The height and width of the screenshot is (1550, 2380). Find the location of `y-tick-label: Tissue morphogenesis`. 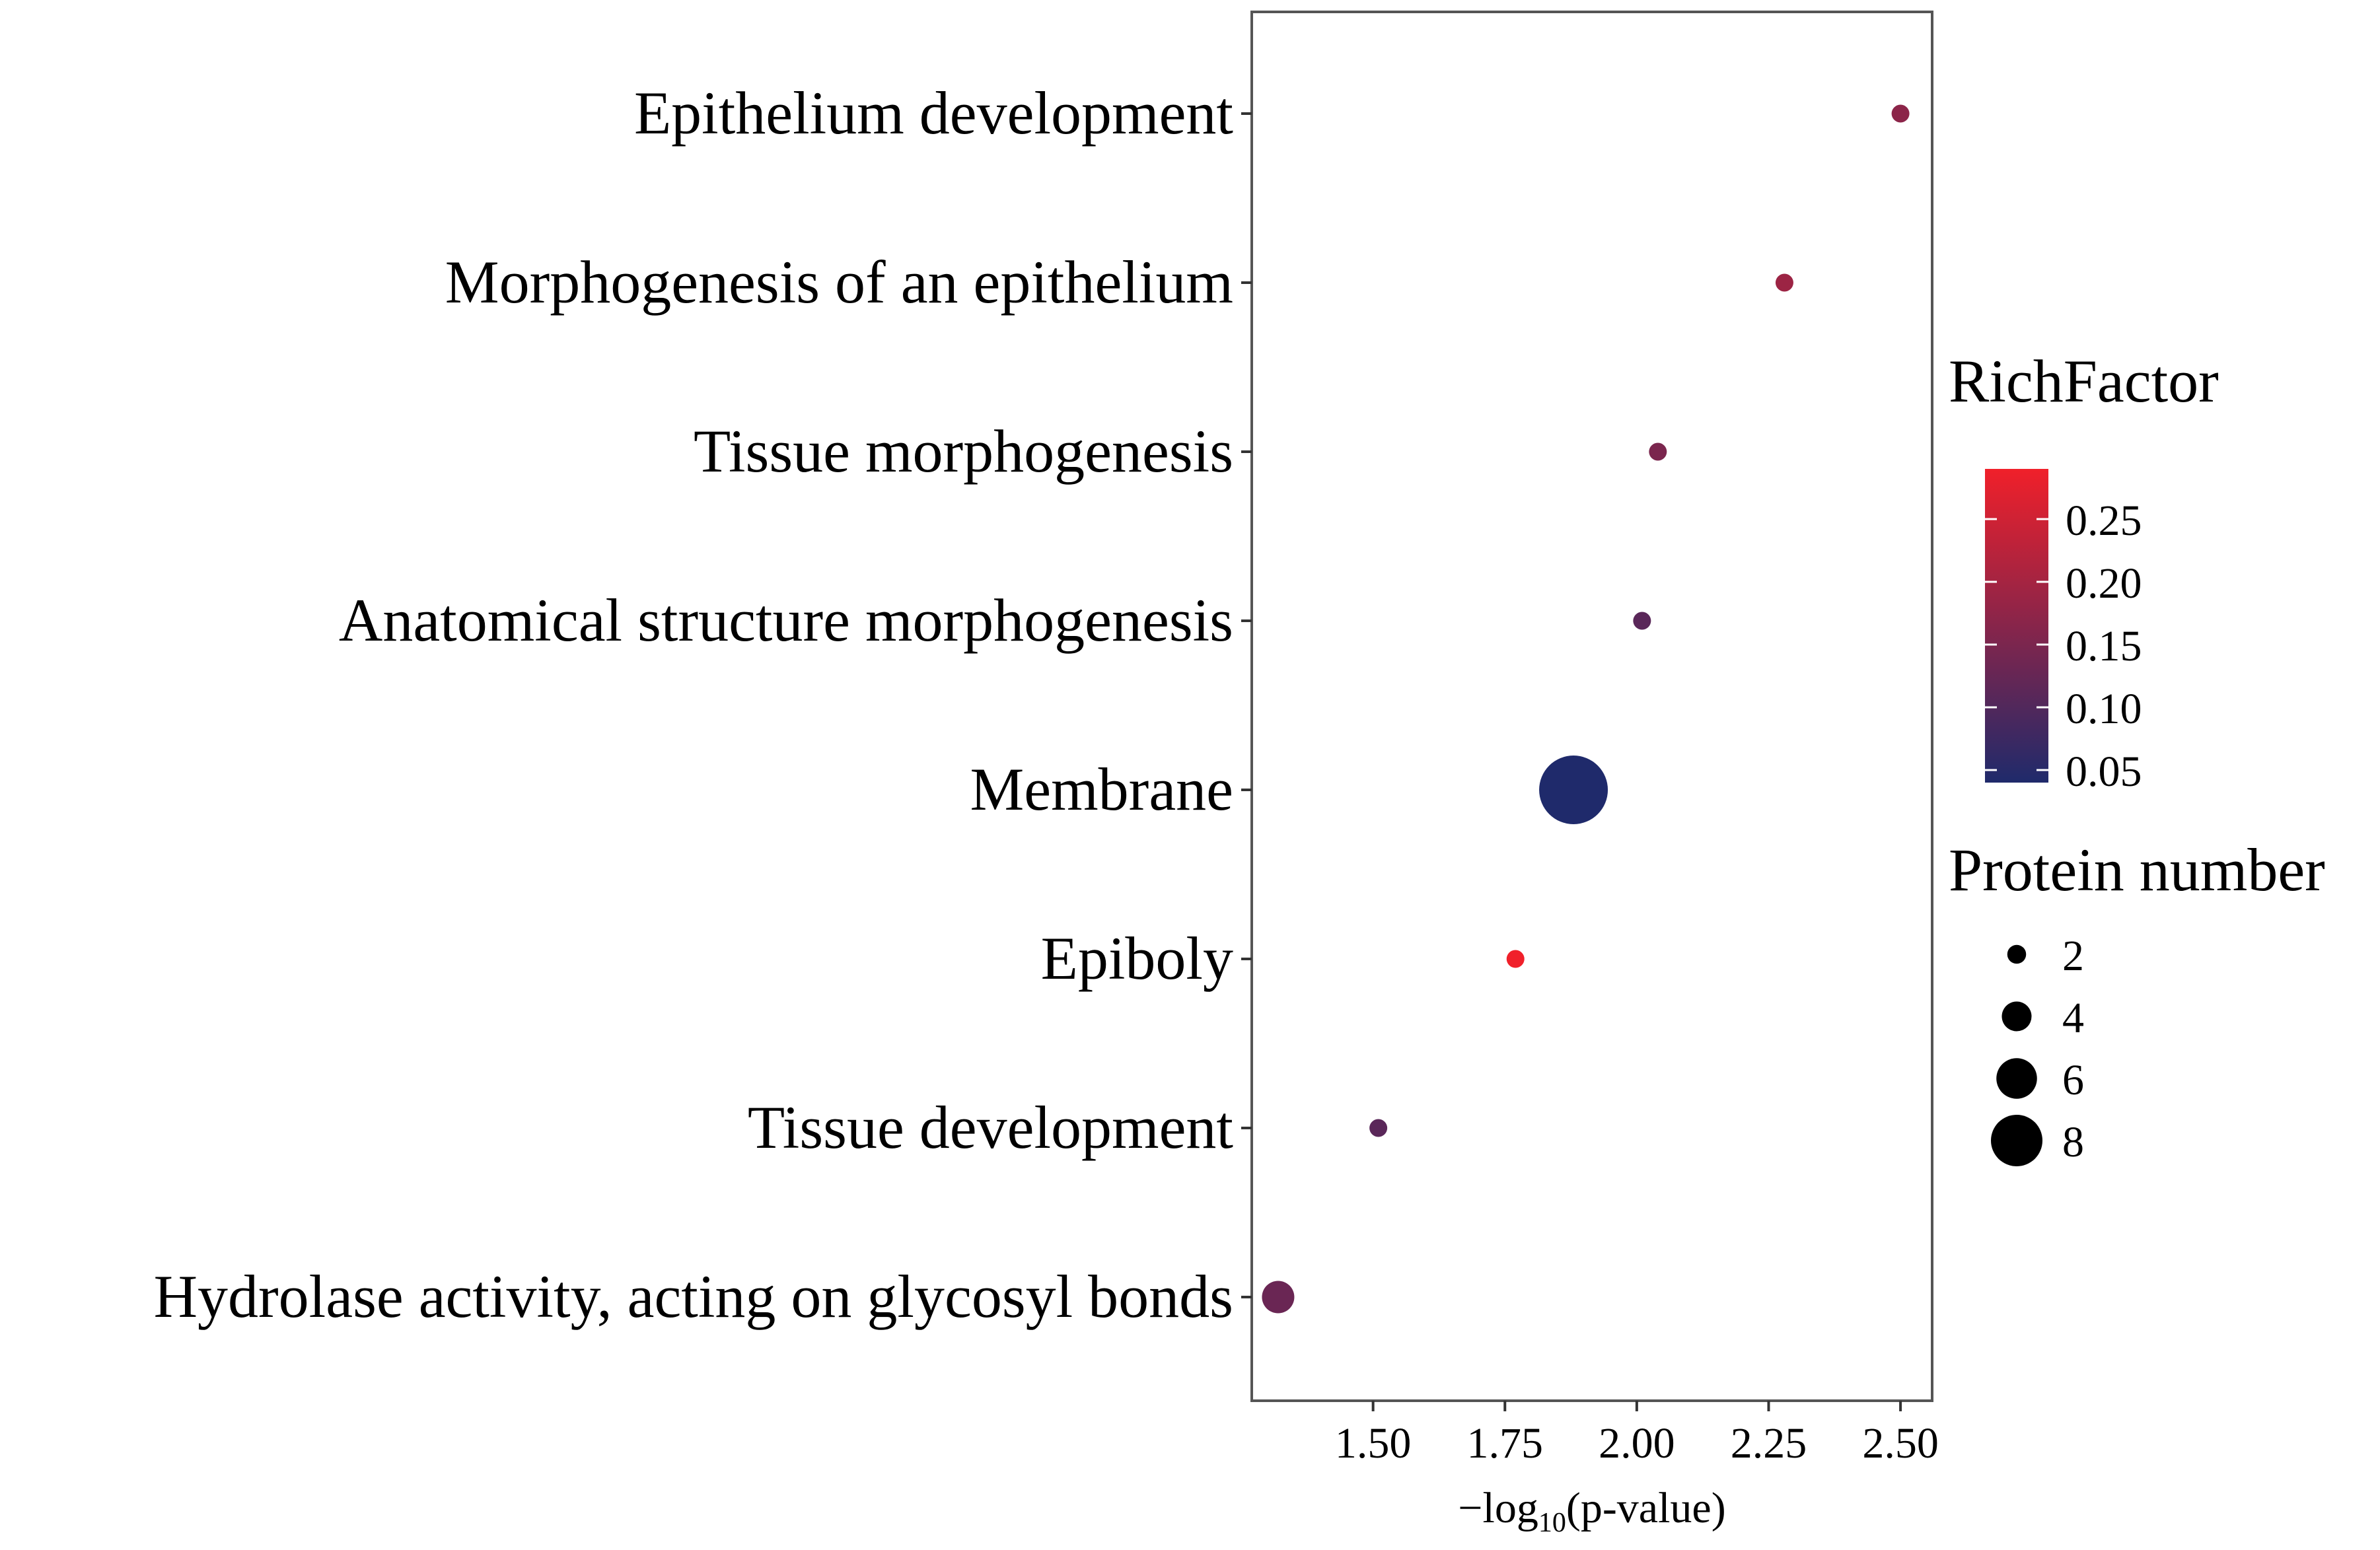

y-tick-label: Tissue morphogenesis is located at coordinates (963, 451).